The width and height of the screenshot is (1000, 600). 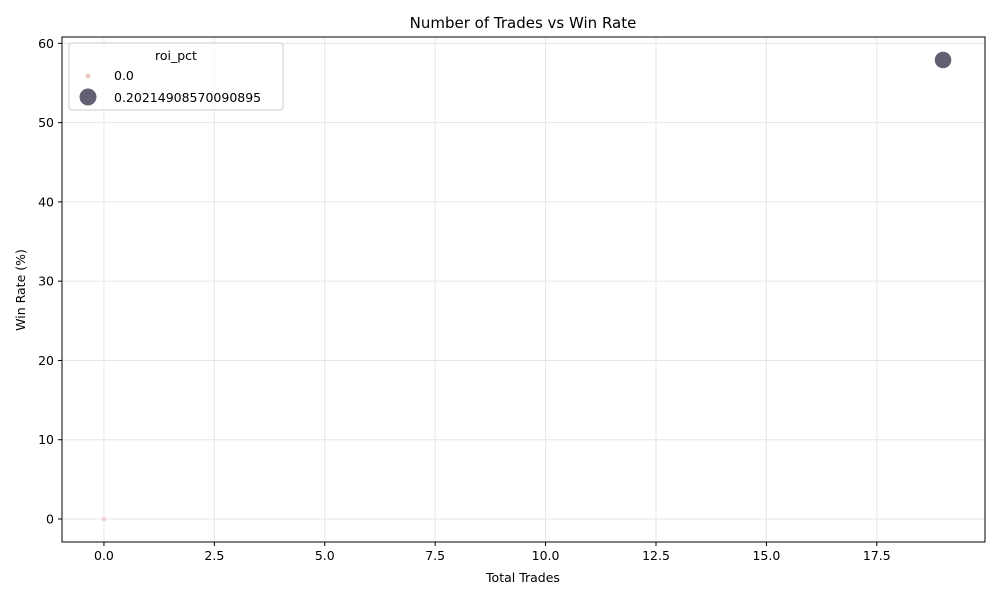 What do you see at coordinates (46, 281) in the screenshot?
I see `y-tick-label: 30` at bounding box center [46, 281].